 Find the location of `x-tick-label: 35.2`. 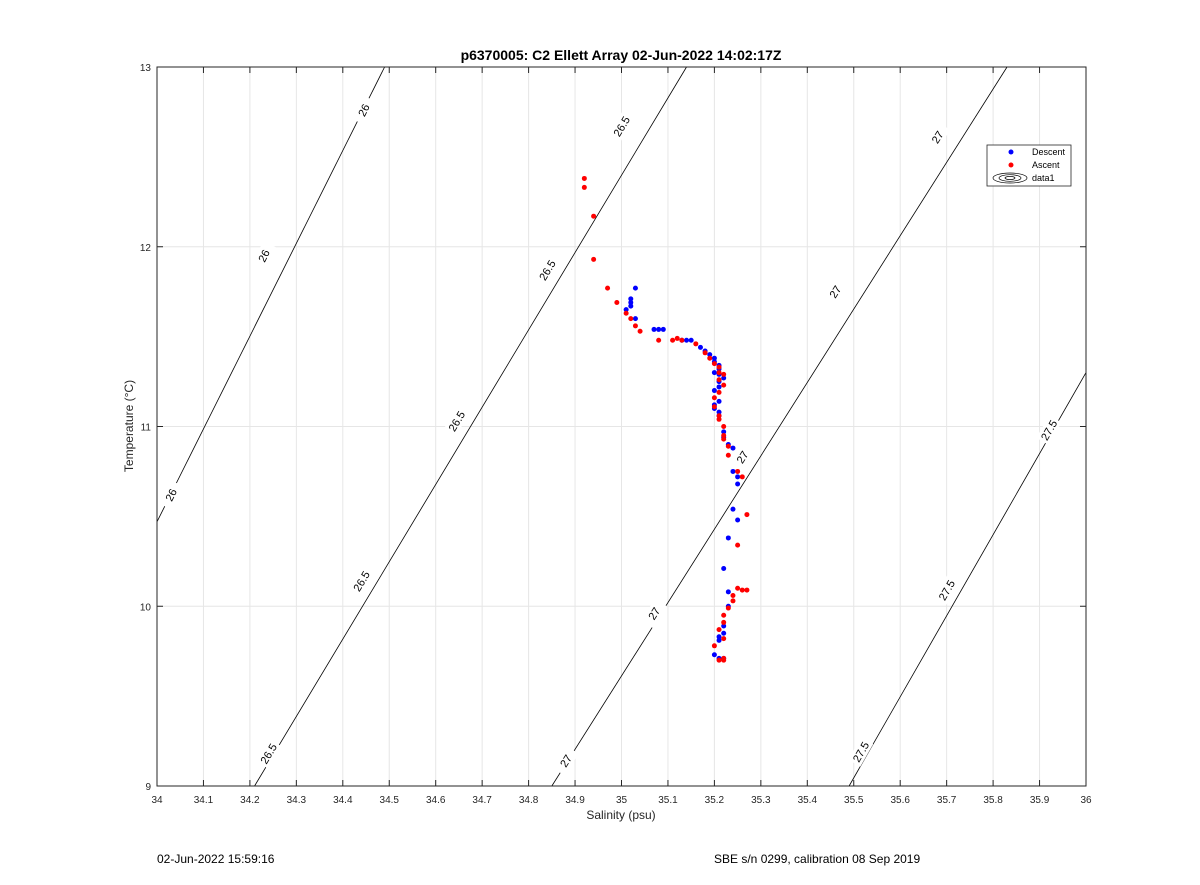

x-tick-label: 35.2 is located at coordinates (715, 800).